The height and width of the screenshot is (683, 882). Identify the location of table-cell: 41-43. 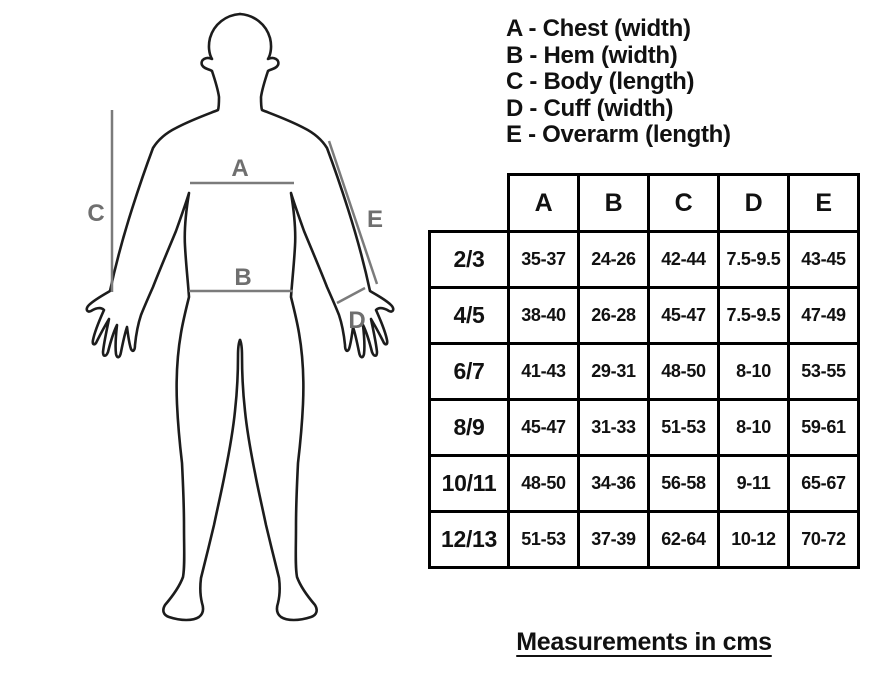
(543, 371).